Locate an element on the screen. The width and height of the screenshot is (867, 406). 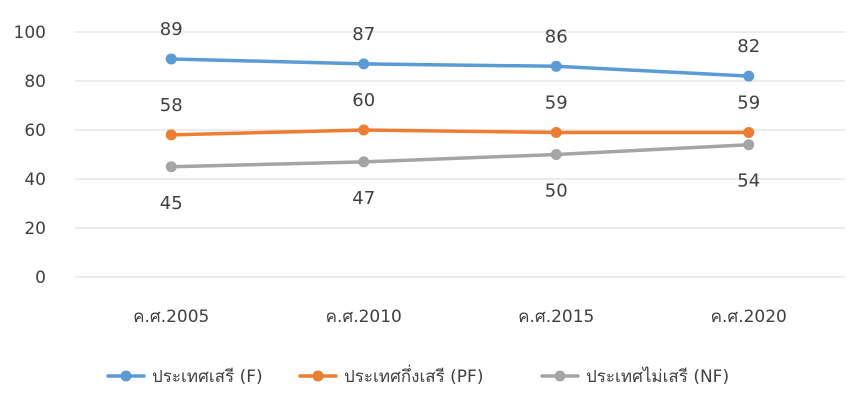
y-axis: 0 20 40 60 80 100 is located at coordinates (30, 155).